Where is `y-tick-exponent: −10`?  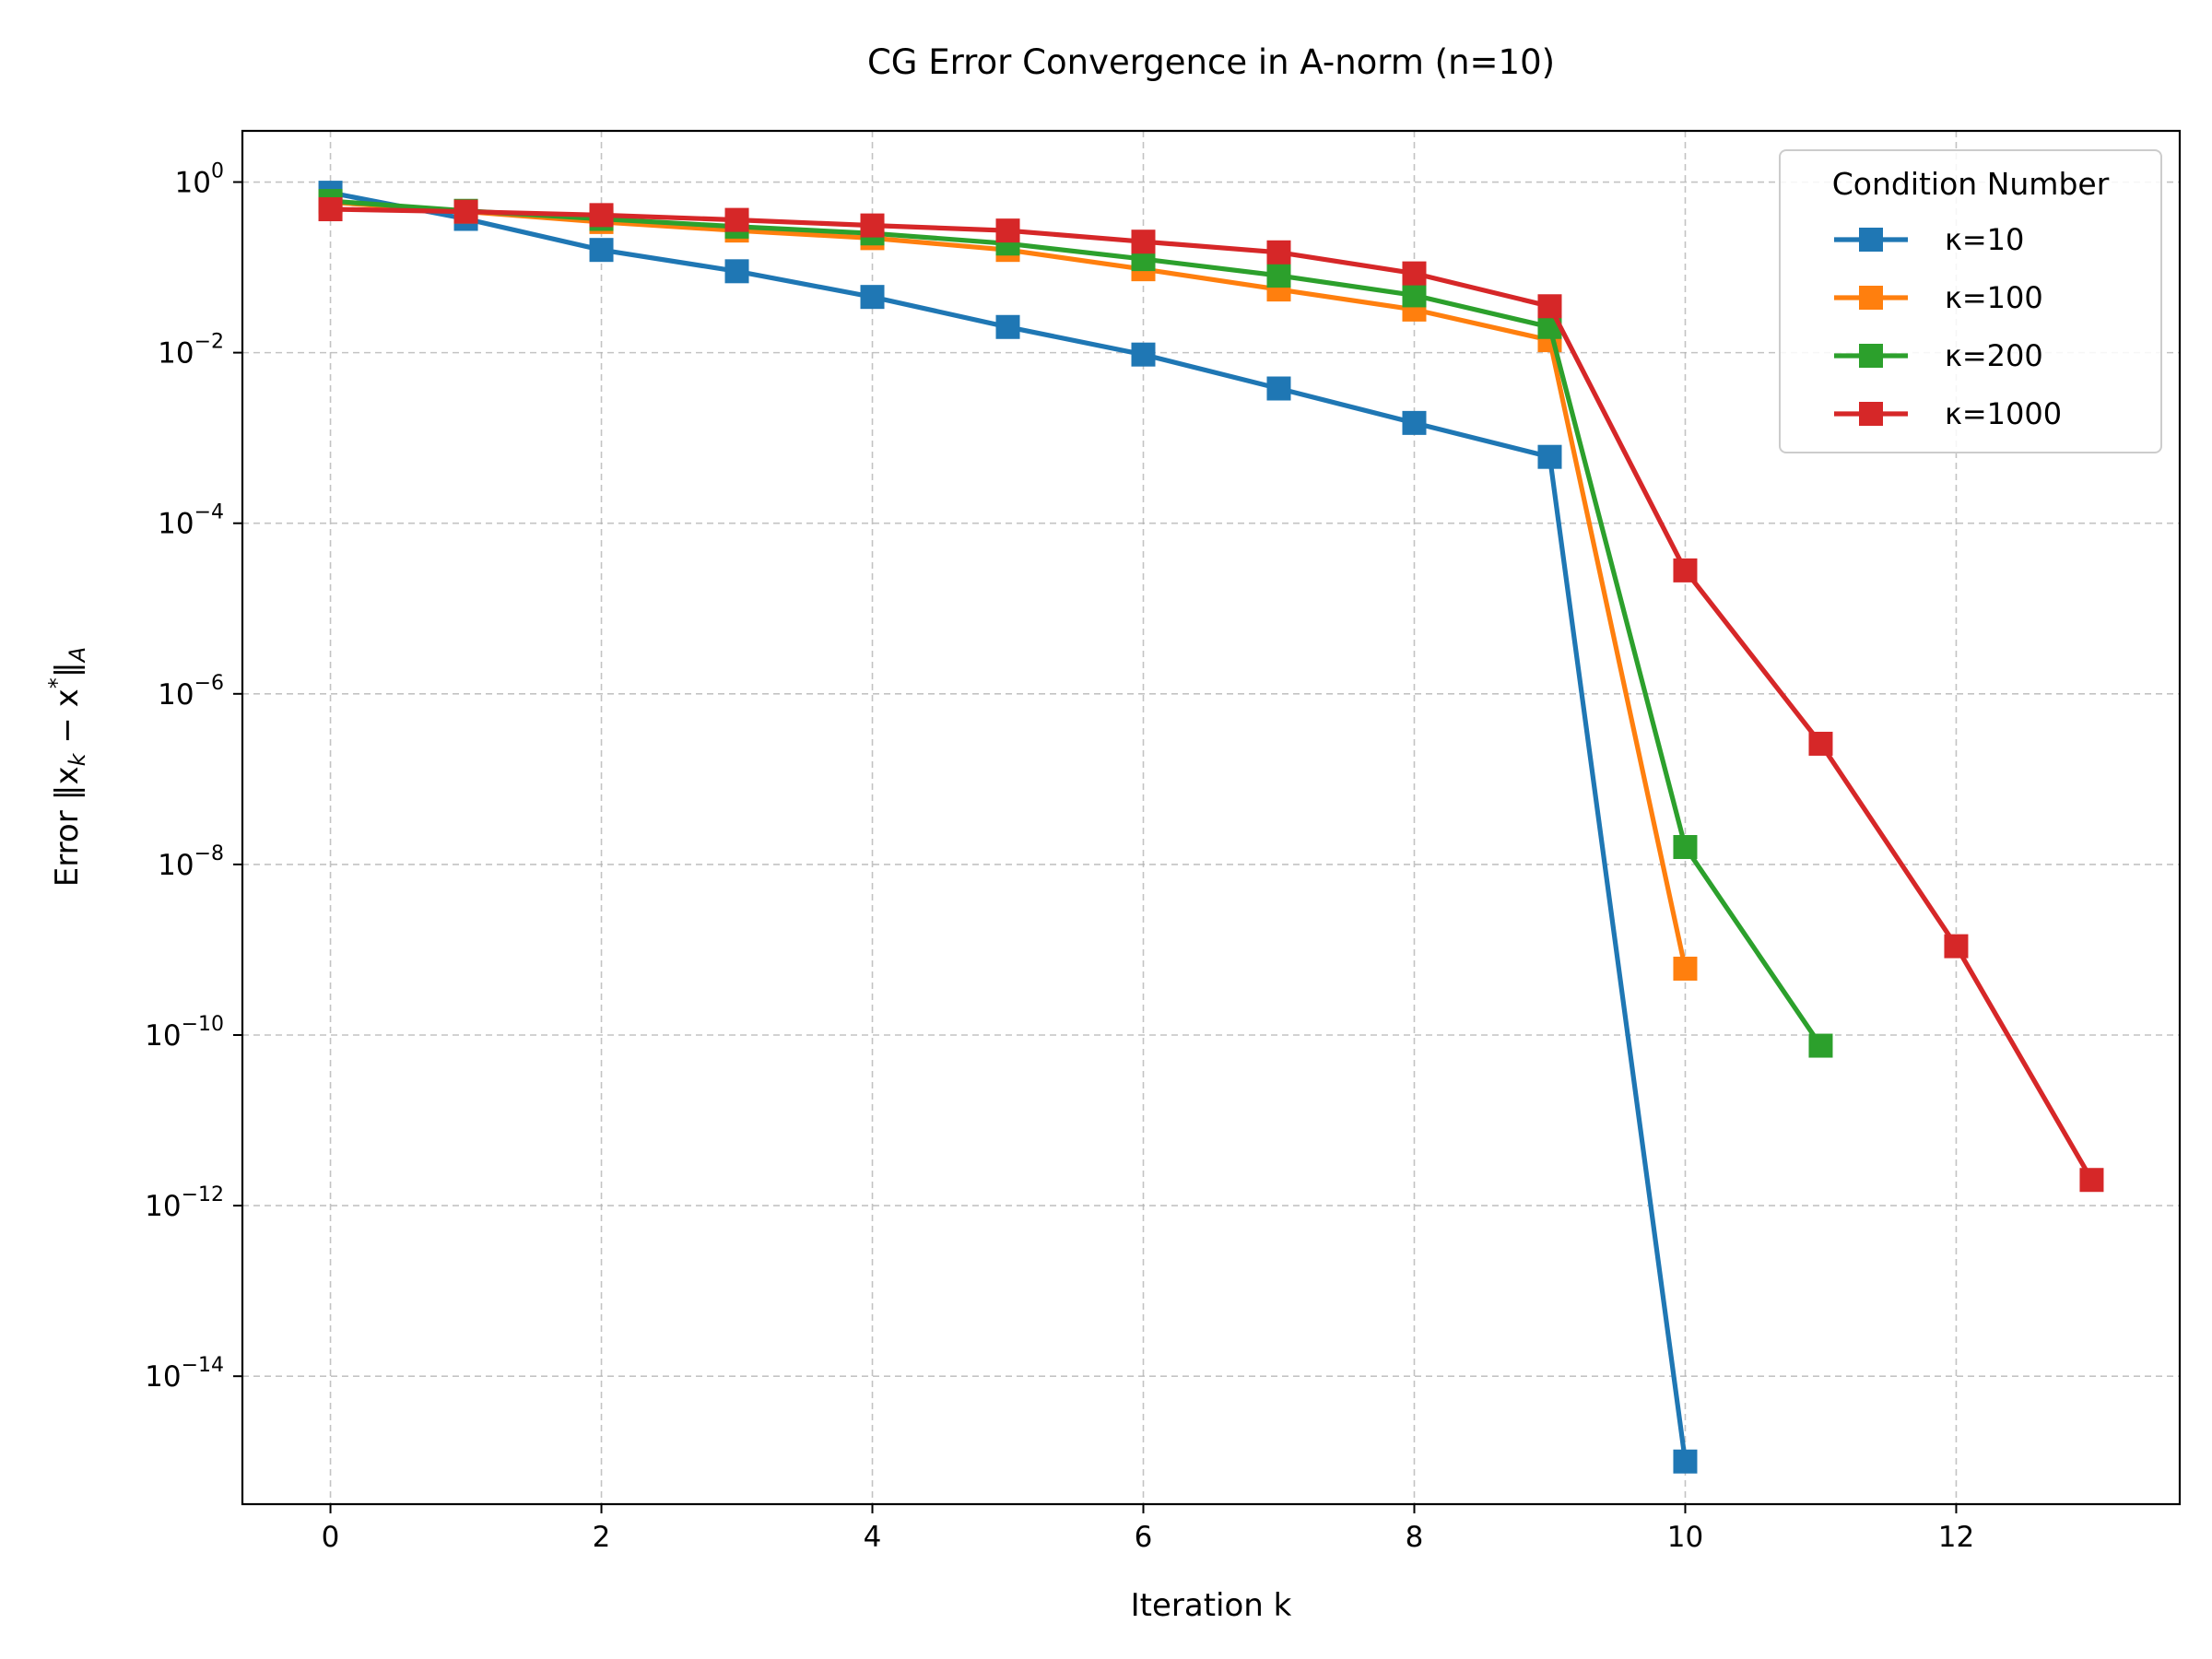
y-tick-exponent: −10 is located at coordinates (203, 1024).